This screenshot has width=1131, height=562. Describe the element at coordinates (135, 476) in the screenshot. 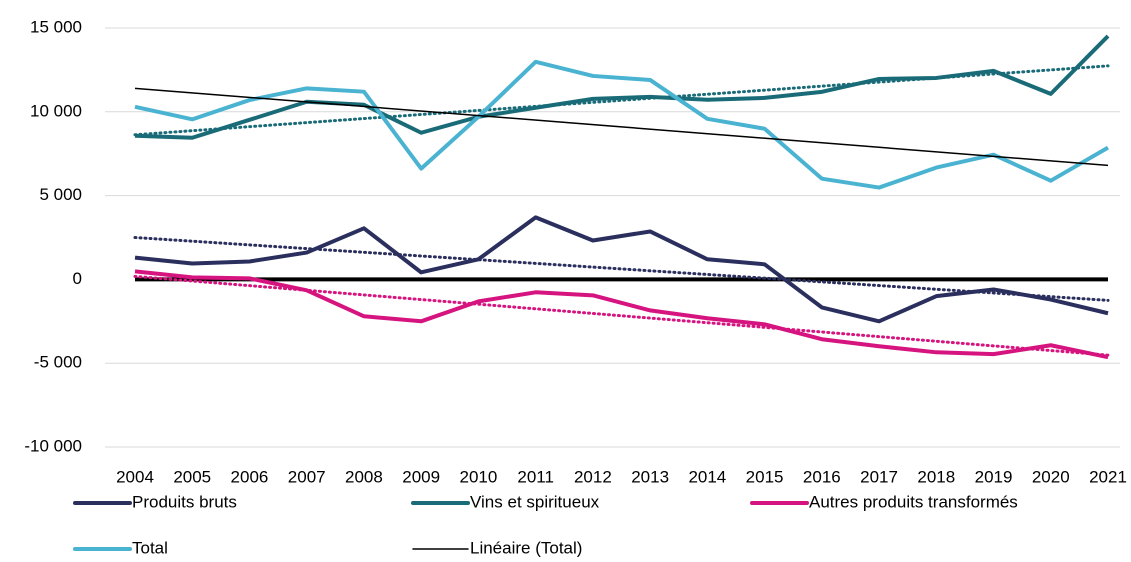

I see `x-tick-label: 2004` at that location.